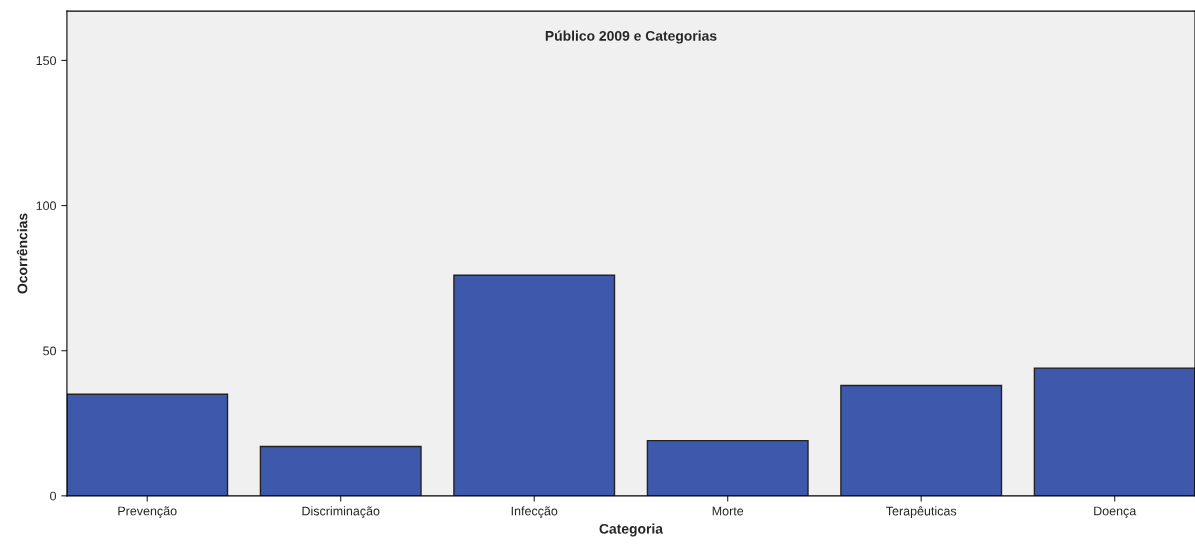 This screenshot has height=554, width=1195. I want to click on x-tick-label: Terapêuticas, so click(921, 512).